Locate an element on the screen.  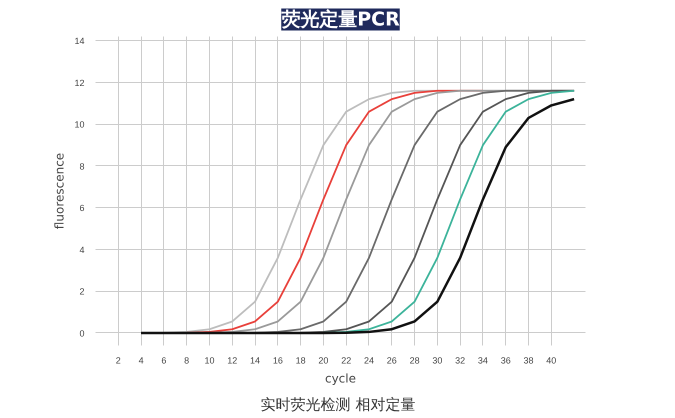
x-tick-label: 2 is located at coordinates (118, 361).